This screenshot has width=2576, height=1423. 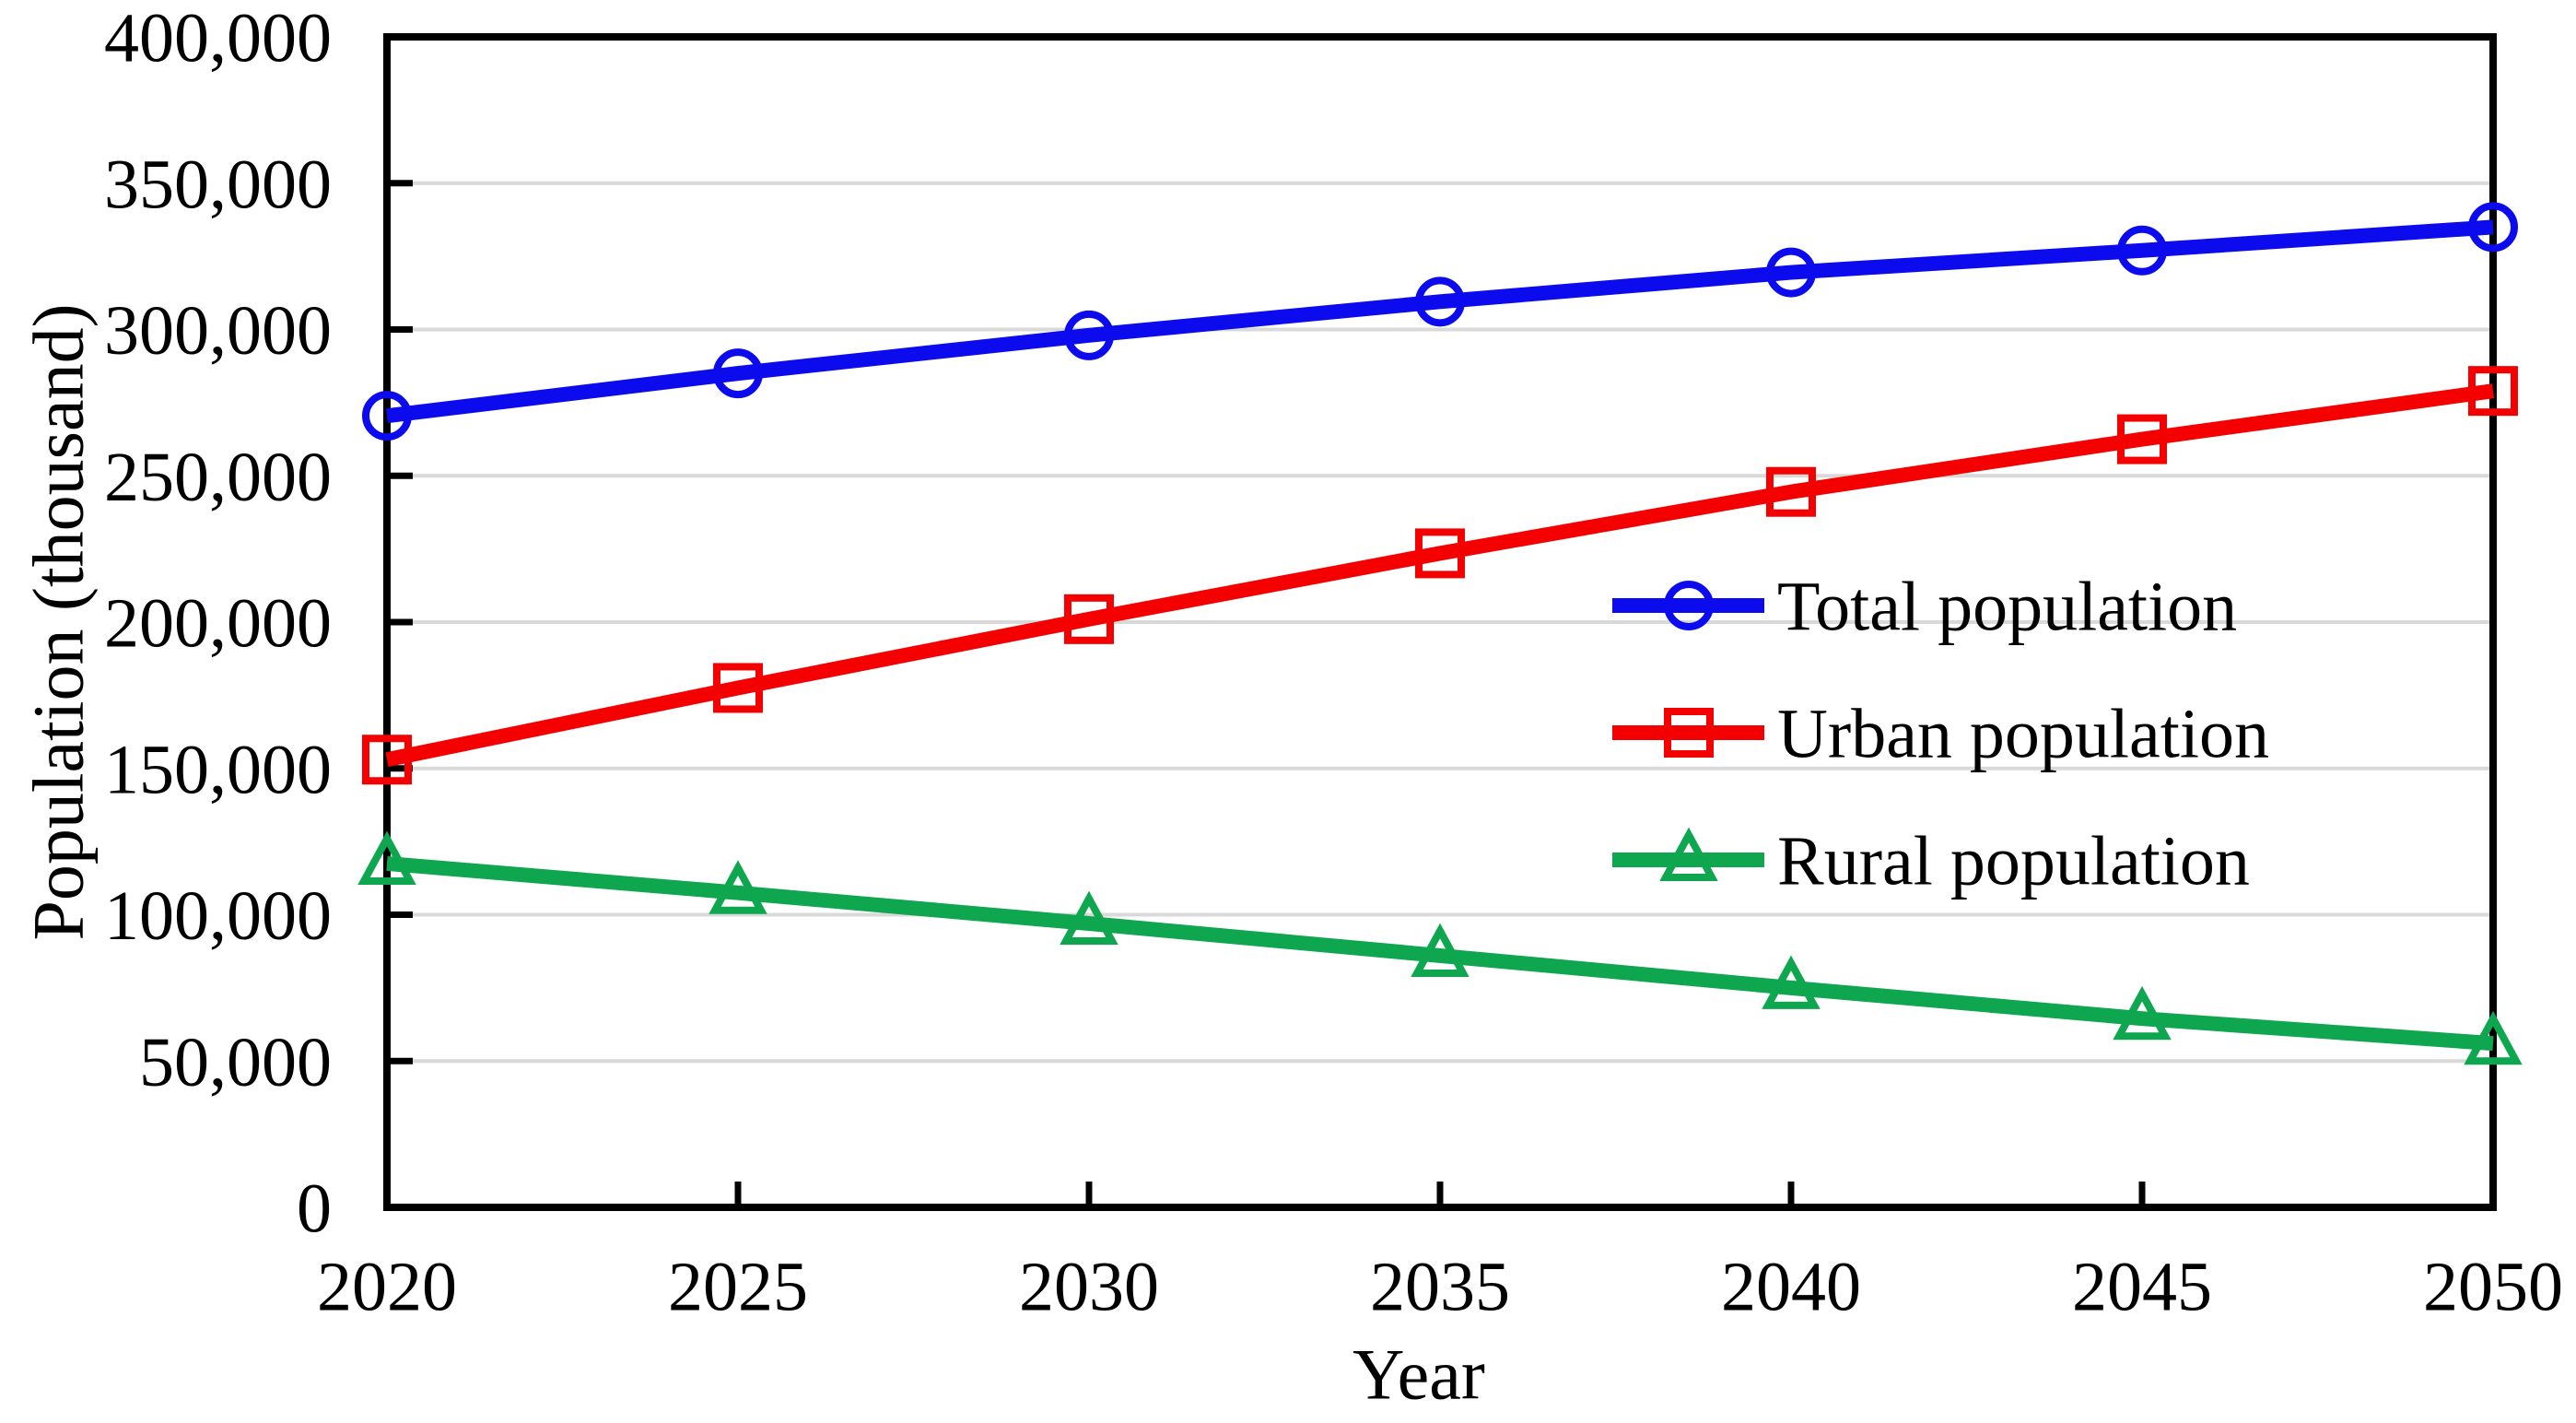 I want to click on legend-label: Rural population, so click(x=2014, y=861).